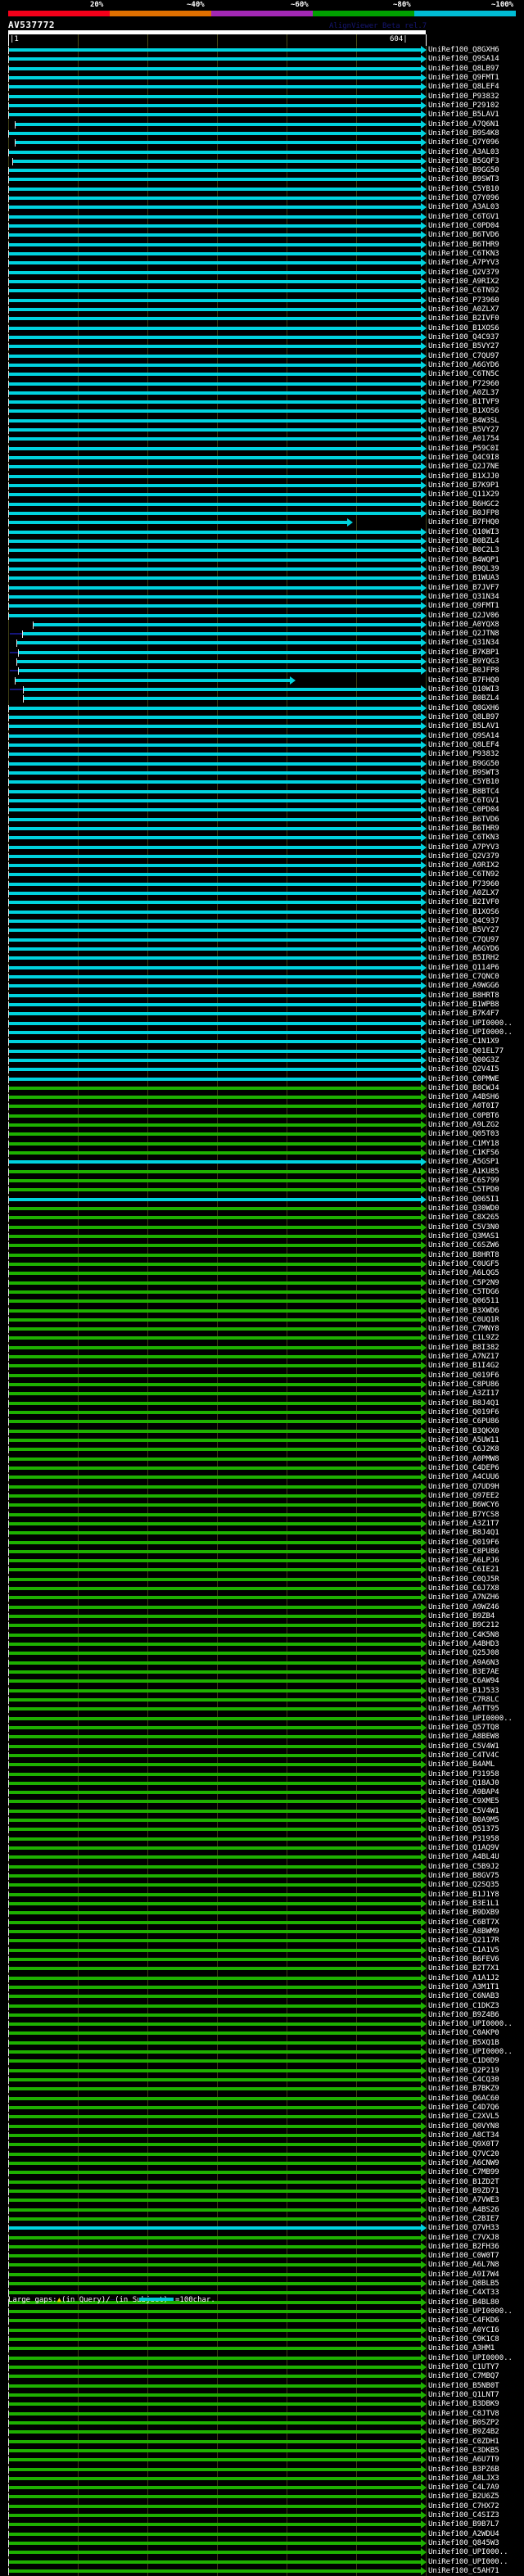 The height and width of the screenshot is (2576, 524). What do you see at coordinates (262, 2219) in the screenshot?
I see `table-row: UniRef100_C2BIE7` at bounding box center [262, 2219].